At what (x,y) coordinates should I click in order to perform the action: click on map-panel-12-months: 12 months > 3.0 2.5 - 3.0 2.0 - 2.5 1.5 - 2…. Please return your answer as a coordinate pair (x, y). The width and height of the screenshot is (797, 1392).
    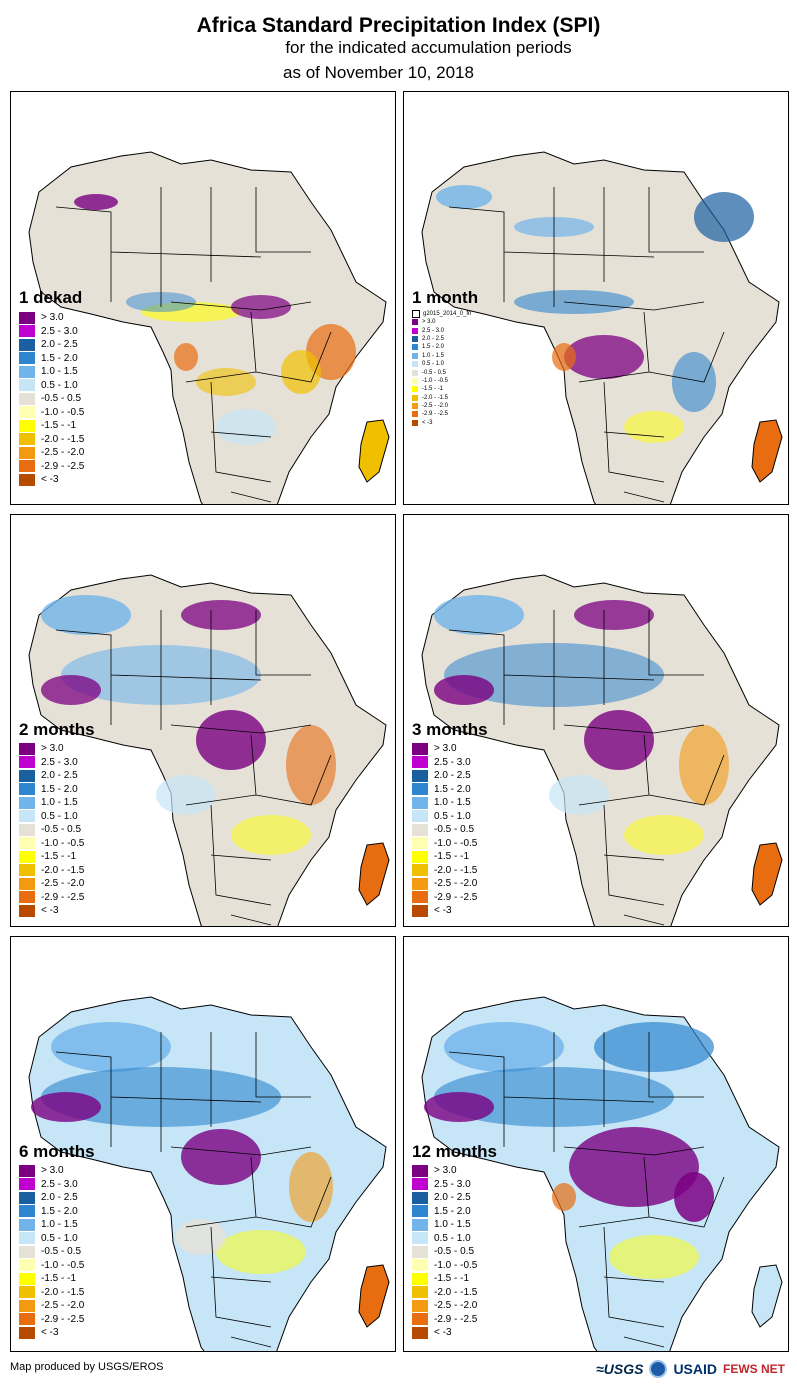
    Looking at the image, I should click on (596, 1144).